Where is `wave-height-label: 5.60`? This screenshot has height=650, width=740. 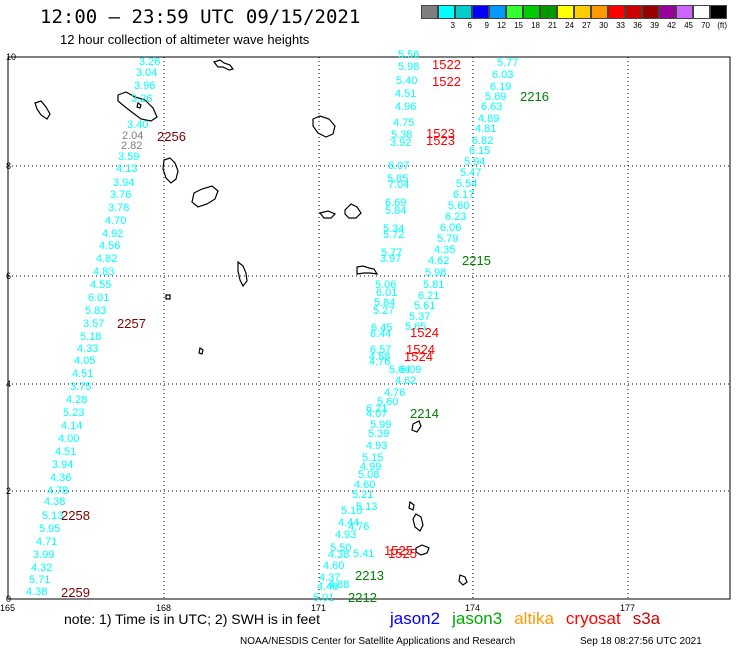 wave-height-label: 5.60 is located at coordinates (459, 206).